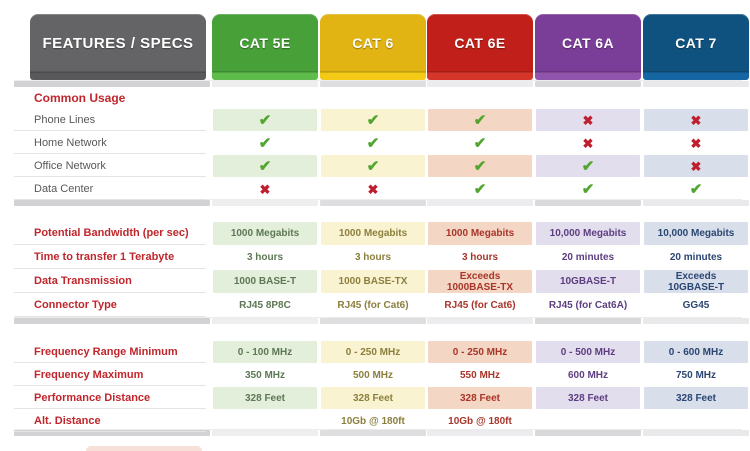 The image size is (750, 451). Describe the element at coordinates (373, 43) in the screenshot. I see `column-tab-body-cat6: CAT 6` at that location.